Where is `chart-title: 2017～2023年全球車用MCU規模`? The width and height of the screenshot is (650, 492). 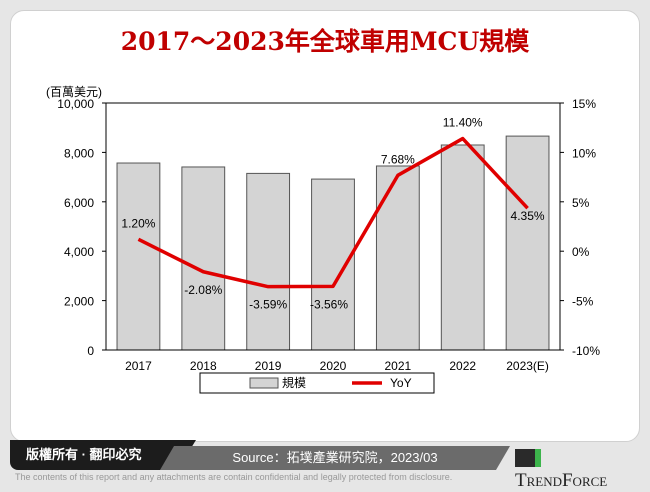 chart-title: 2017～2023年全球車用MCU規模 is located at coordinates (325, 41).